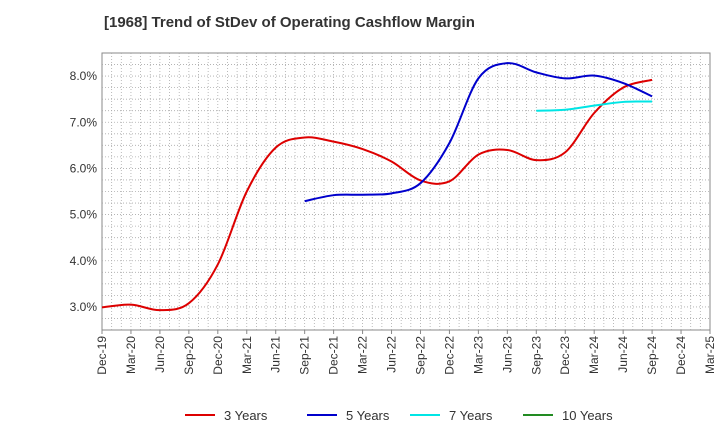  I want to click on x-tick-label: Sep-22, so click(420, 355).